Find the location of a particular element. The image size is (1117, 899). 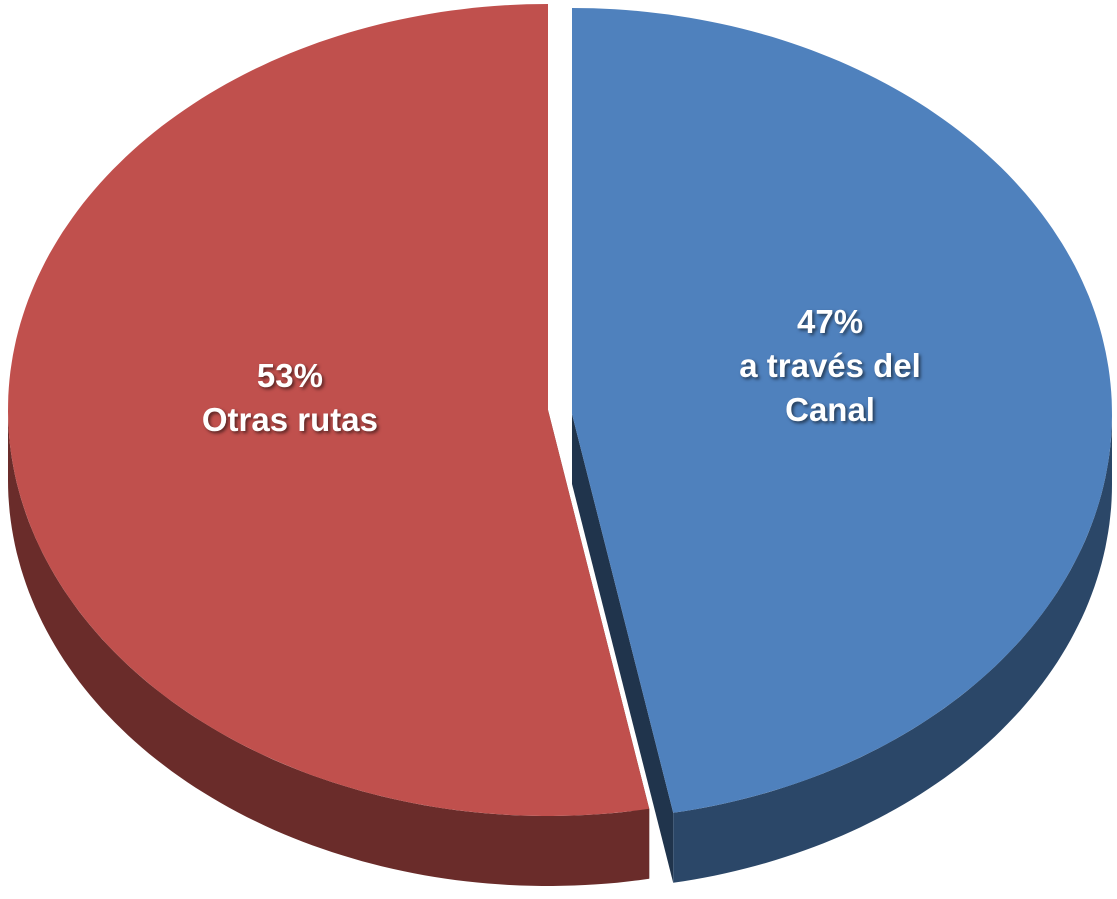

data-label: 47% a través del Canal is located at coordinates (830, 366).